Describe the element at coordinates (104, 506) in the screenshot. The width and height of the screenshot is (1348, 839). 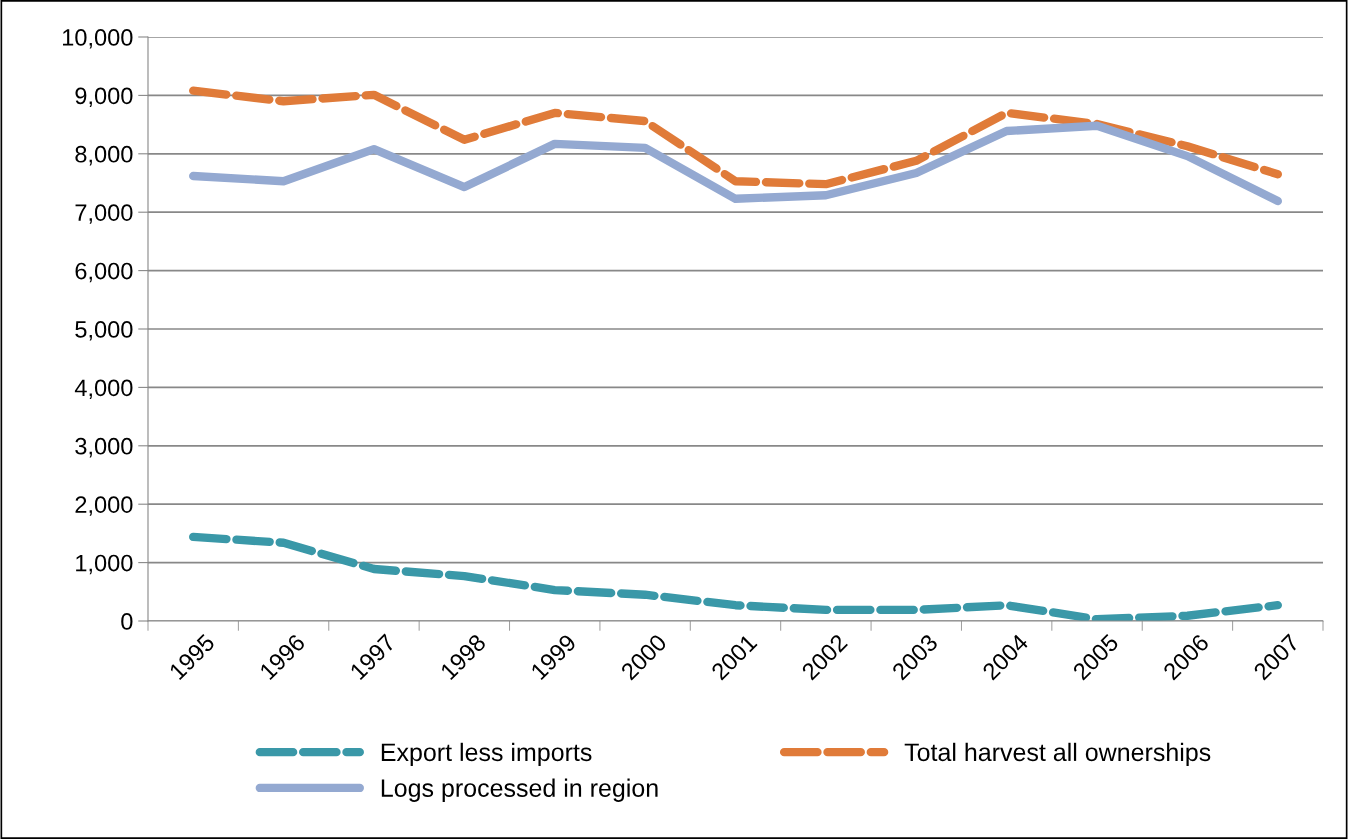
I see `y-tick-label: 2,000` at that location.